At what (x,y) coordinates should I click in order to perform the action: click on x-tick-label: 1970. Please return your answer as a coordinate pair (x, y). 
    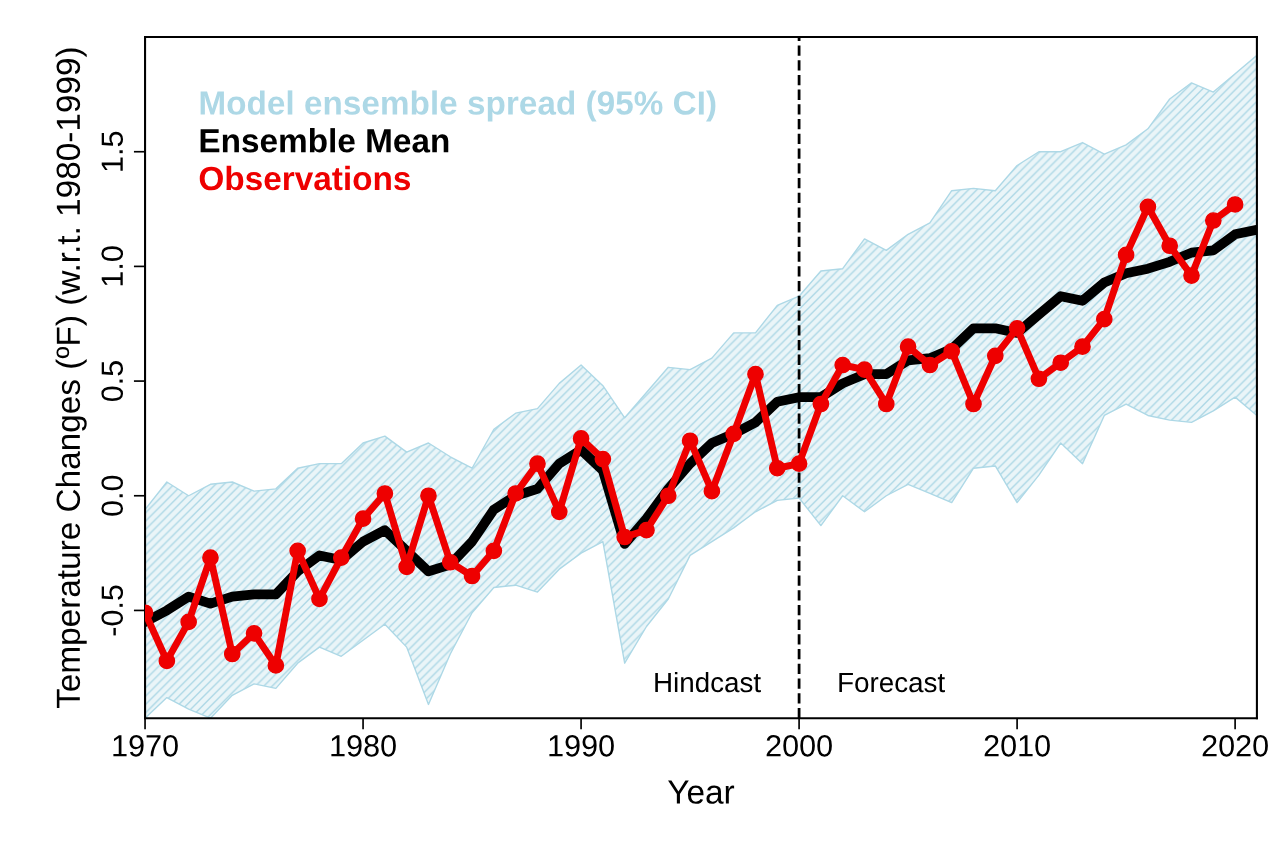
    Looking at the image, I should click on (145, 746).